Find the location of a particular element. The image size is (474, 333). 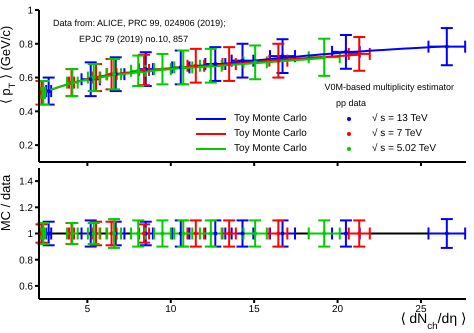

y-tick-label: 1.2 is located at coordinates (26, 208).